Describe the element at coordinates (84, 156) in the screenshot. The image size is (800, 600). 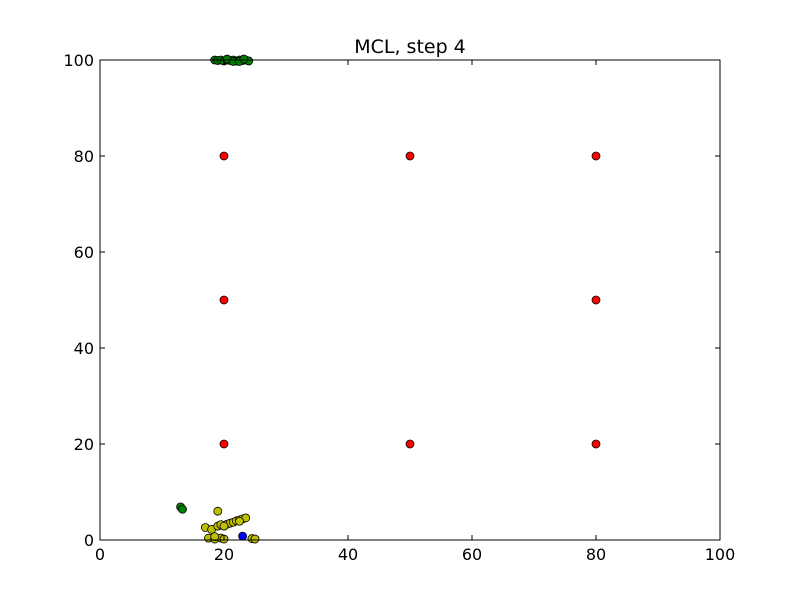
I see `y-tick-label-80: 80` at that location.